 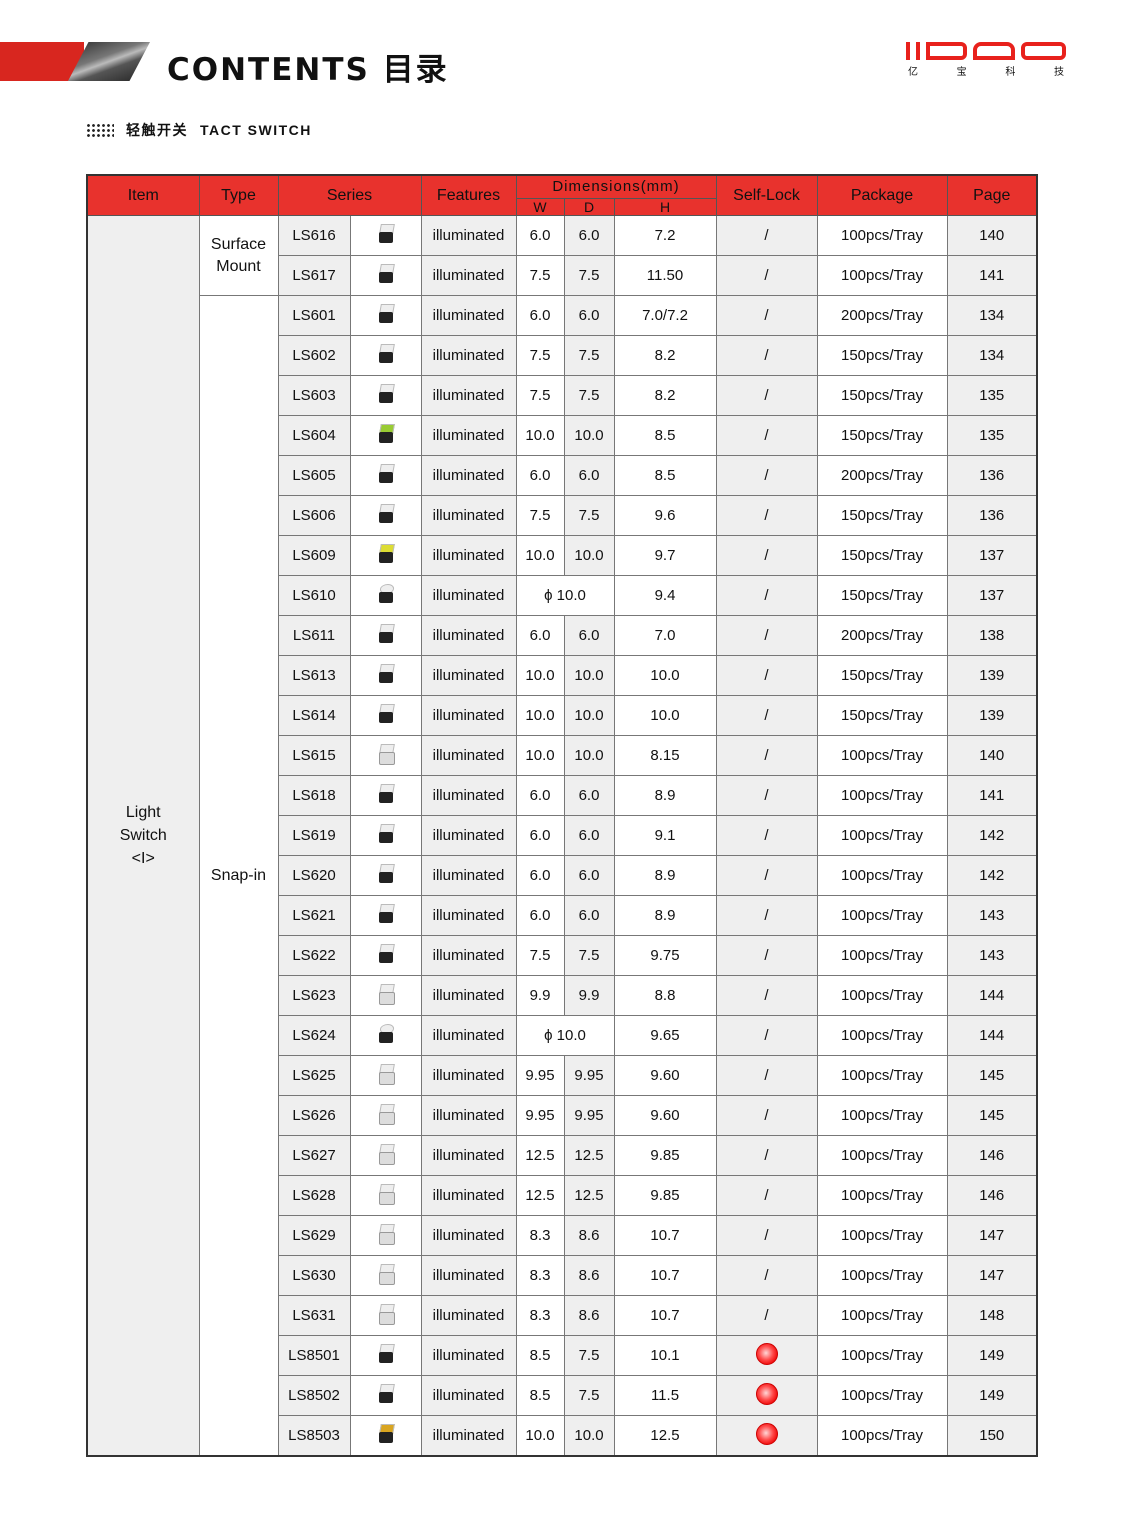 What do you see at coordinates (540, 1315) in the screenshot?
I see `width-cell: 8.3` at bounding box center [540, 1315].